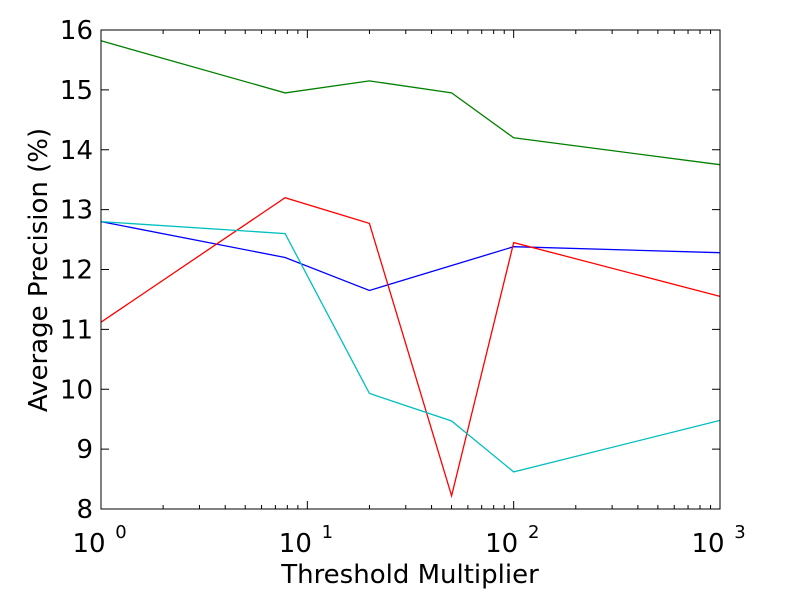 This screenshot has width=800, height=604. Describe the element at coordinates (76, 31) in the screenshot. I see `y-tick-label: 16` at that location.